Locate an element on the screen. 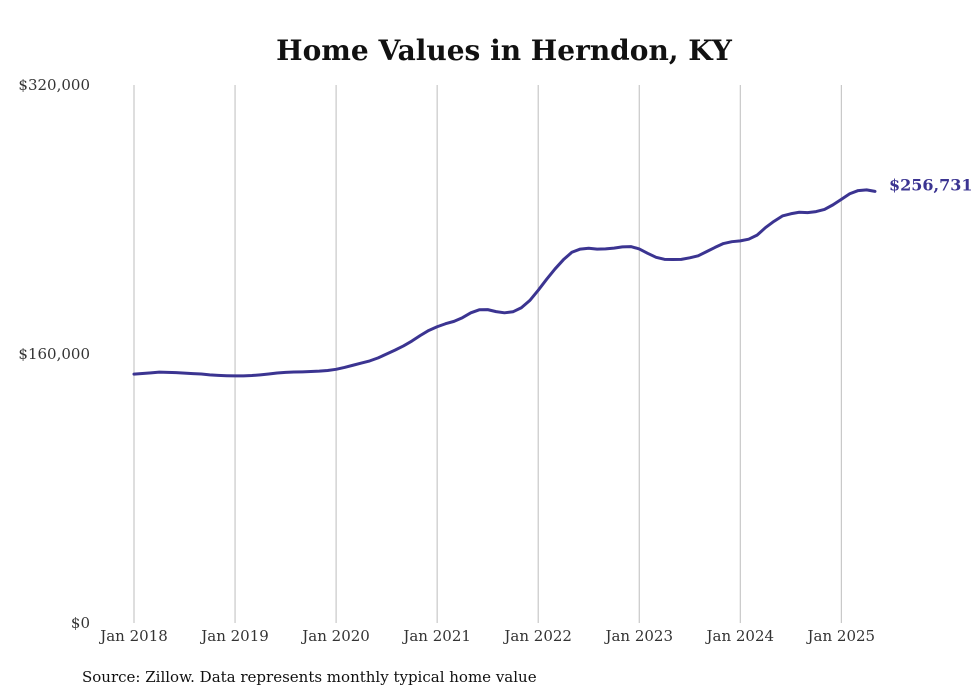 This screenshot has height=699, width=980. latest-value-label: $256,731 is located at coordinates (931, 184).